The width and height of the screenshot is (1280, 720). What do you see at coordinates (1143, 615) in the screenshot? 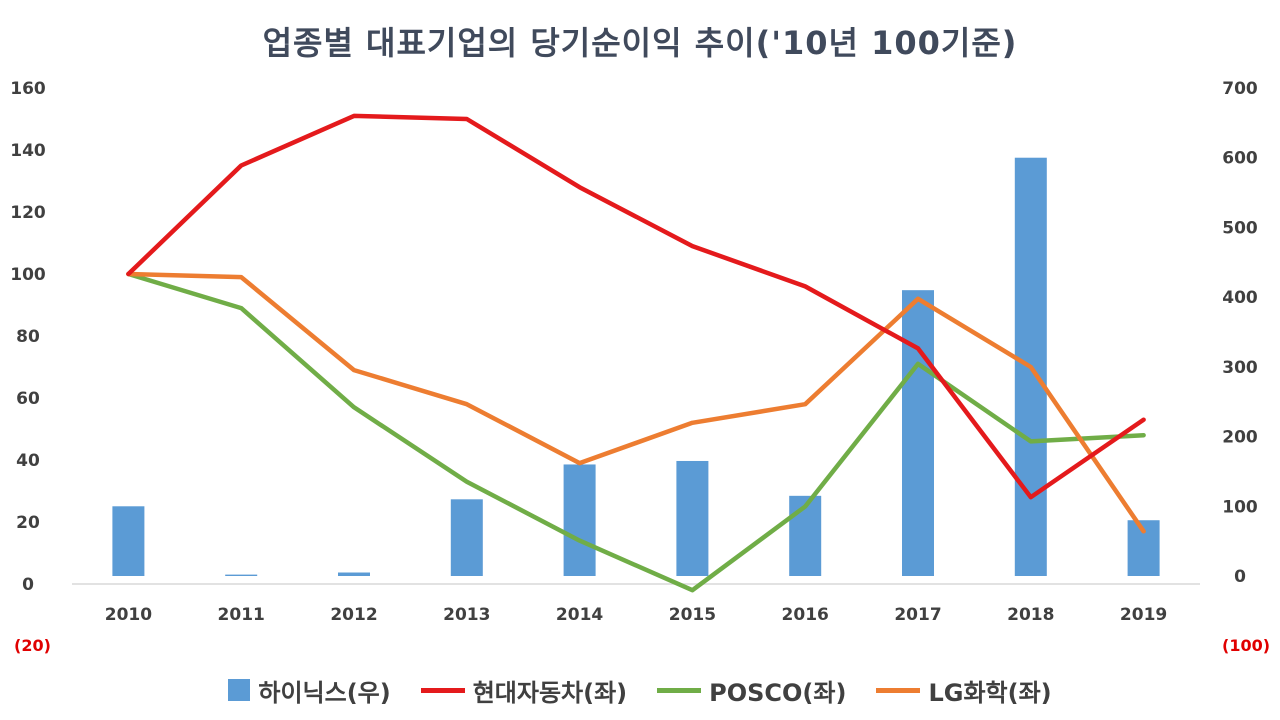
I see `x-tick-label: 2019` at bounding box center [1143, 615].